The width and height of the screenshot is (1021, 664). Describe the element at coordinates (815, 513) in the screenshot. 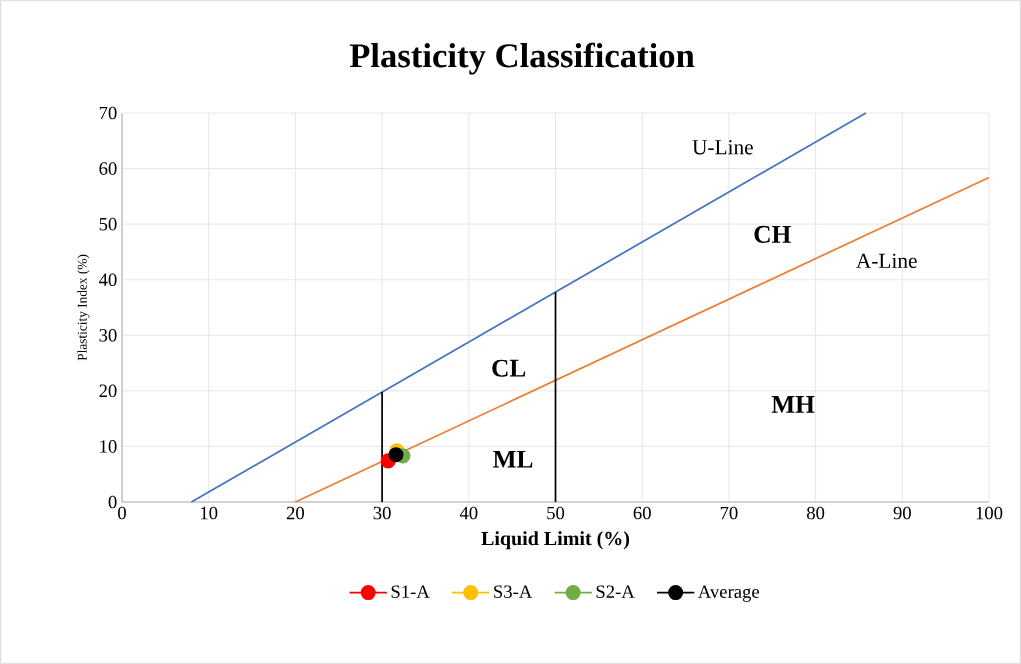

I see `x-tick-label: 80` at that location.